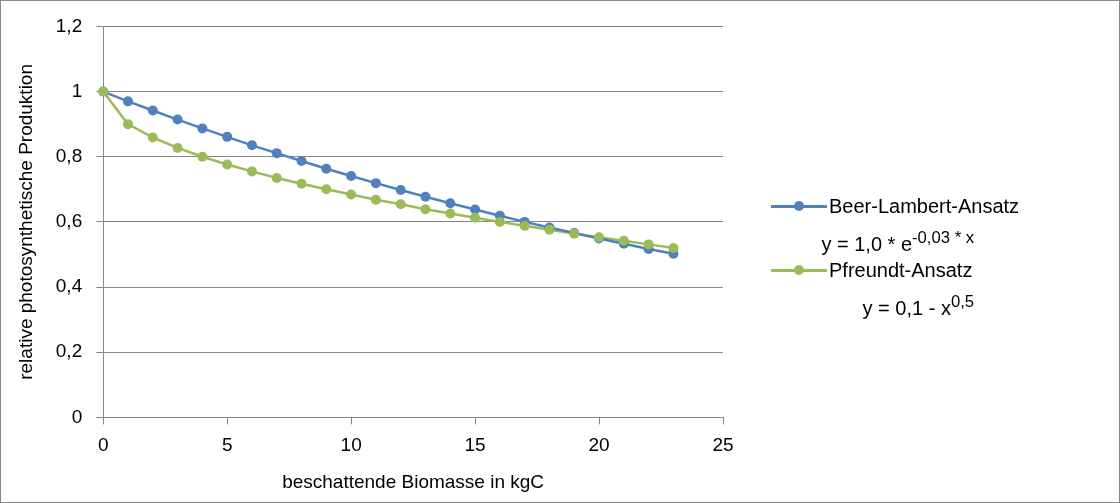 Image resolution: width=1120 pixels, height=503 pixels. What do you see at coordinates (413, 481) in the screenshot?
I see `x-axis-title: beschattende Biomasse in kgC` at bounding box center [413, 481].